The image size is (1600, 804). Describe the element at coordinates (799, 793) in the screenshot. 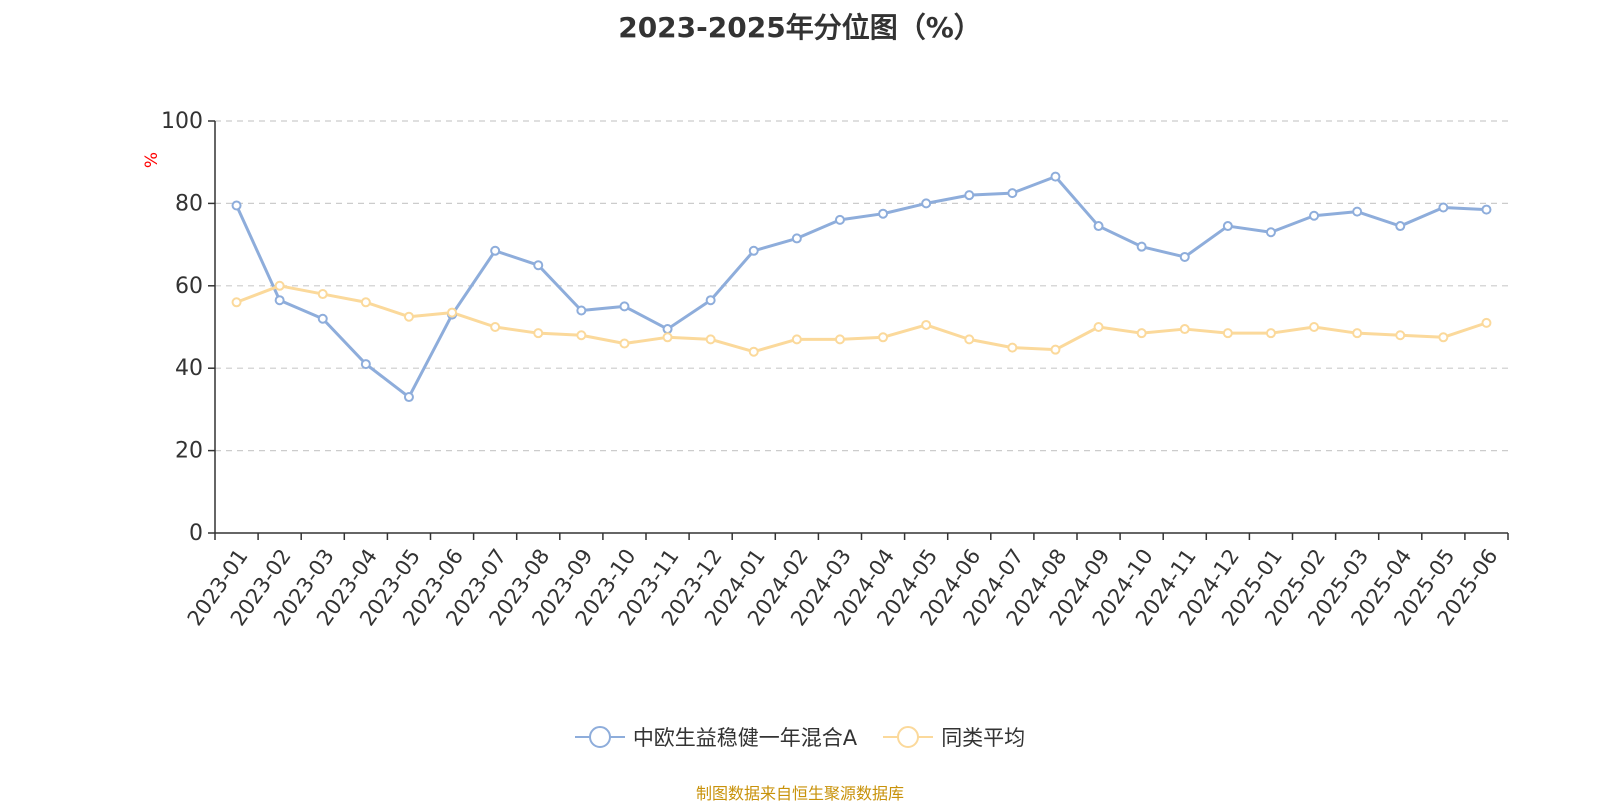

I see `data-source-note: 制图数据来自恒生聚源数据库` at that location.